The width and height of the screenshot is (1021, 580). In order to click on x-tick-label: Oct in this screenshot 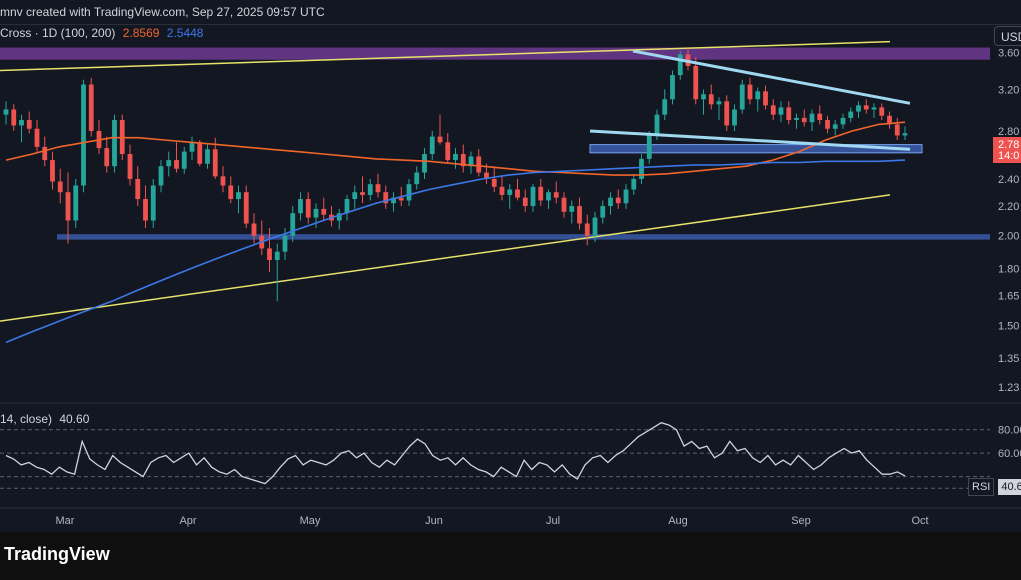, I will do `click(919, 521)`.